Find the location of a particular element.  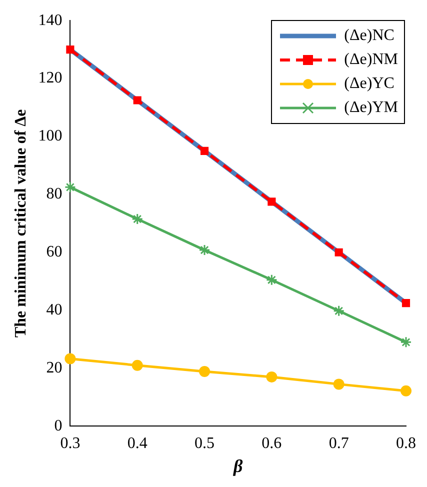

x-tick-label: 0.6 is located at coordinates (272, 443).